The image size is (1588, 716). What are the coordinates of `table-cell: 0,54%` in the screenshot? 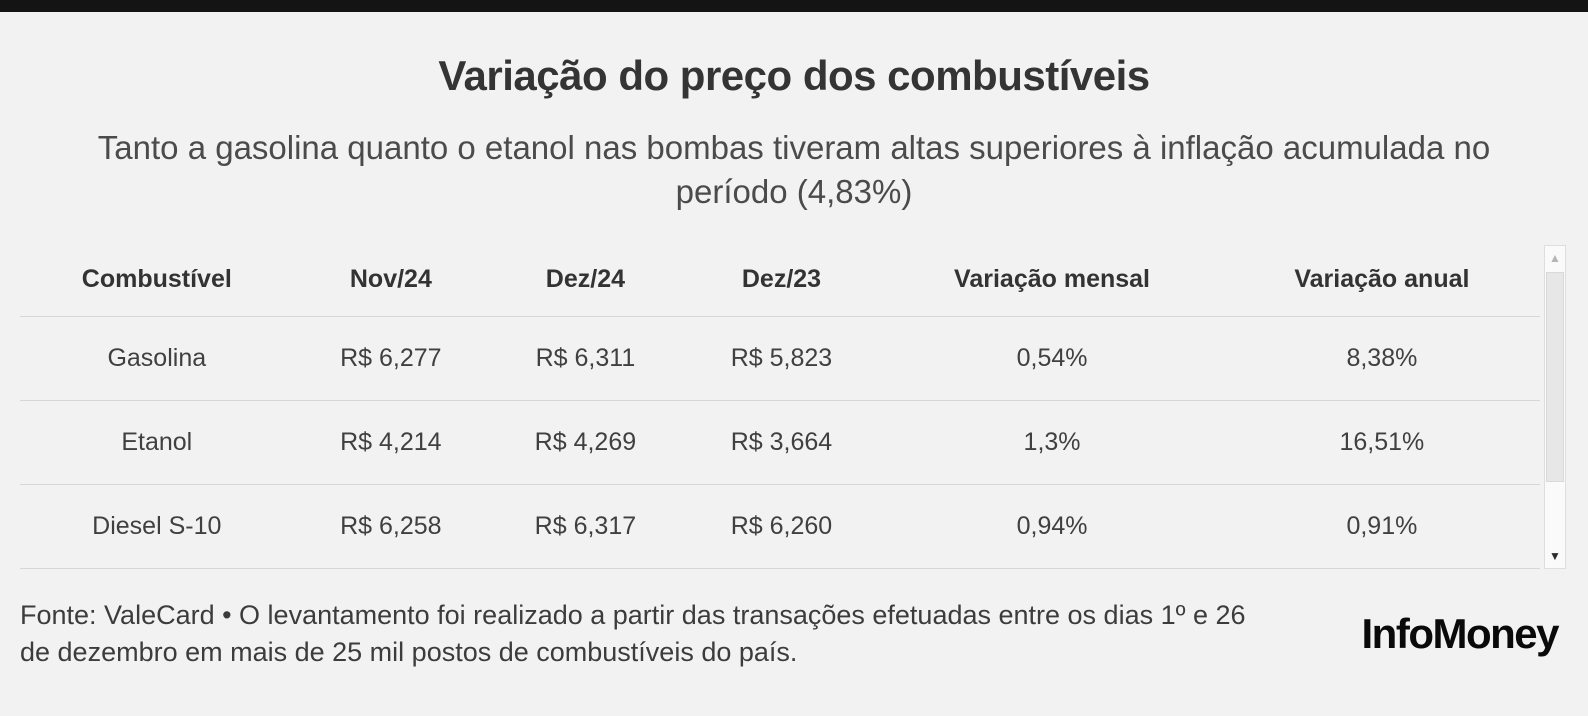 It's located at (1052, 358).